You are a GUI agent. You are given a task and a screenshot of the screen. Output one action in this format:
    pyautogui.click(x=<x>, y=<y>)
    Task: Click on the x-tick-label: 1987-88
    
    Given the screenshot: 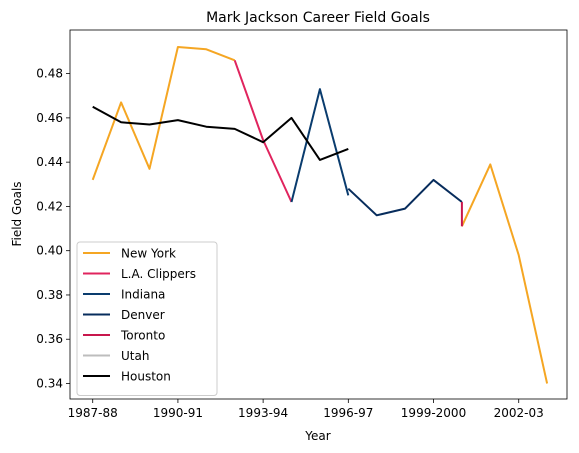 What is the action you would take?
    pyautogui.click(x=93, y=413)
    